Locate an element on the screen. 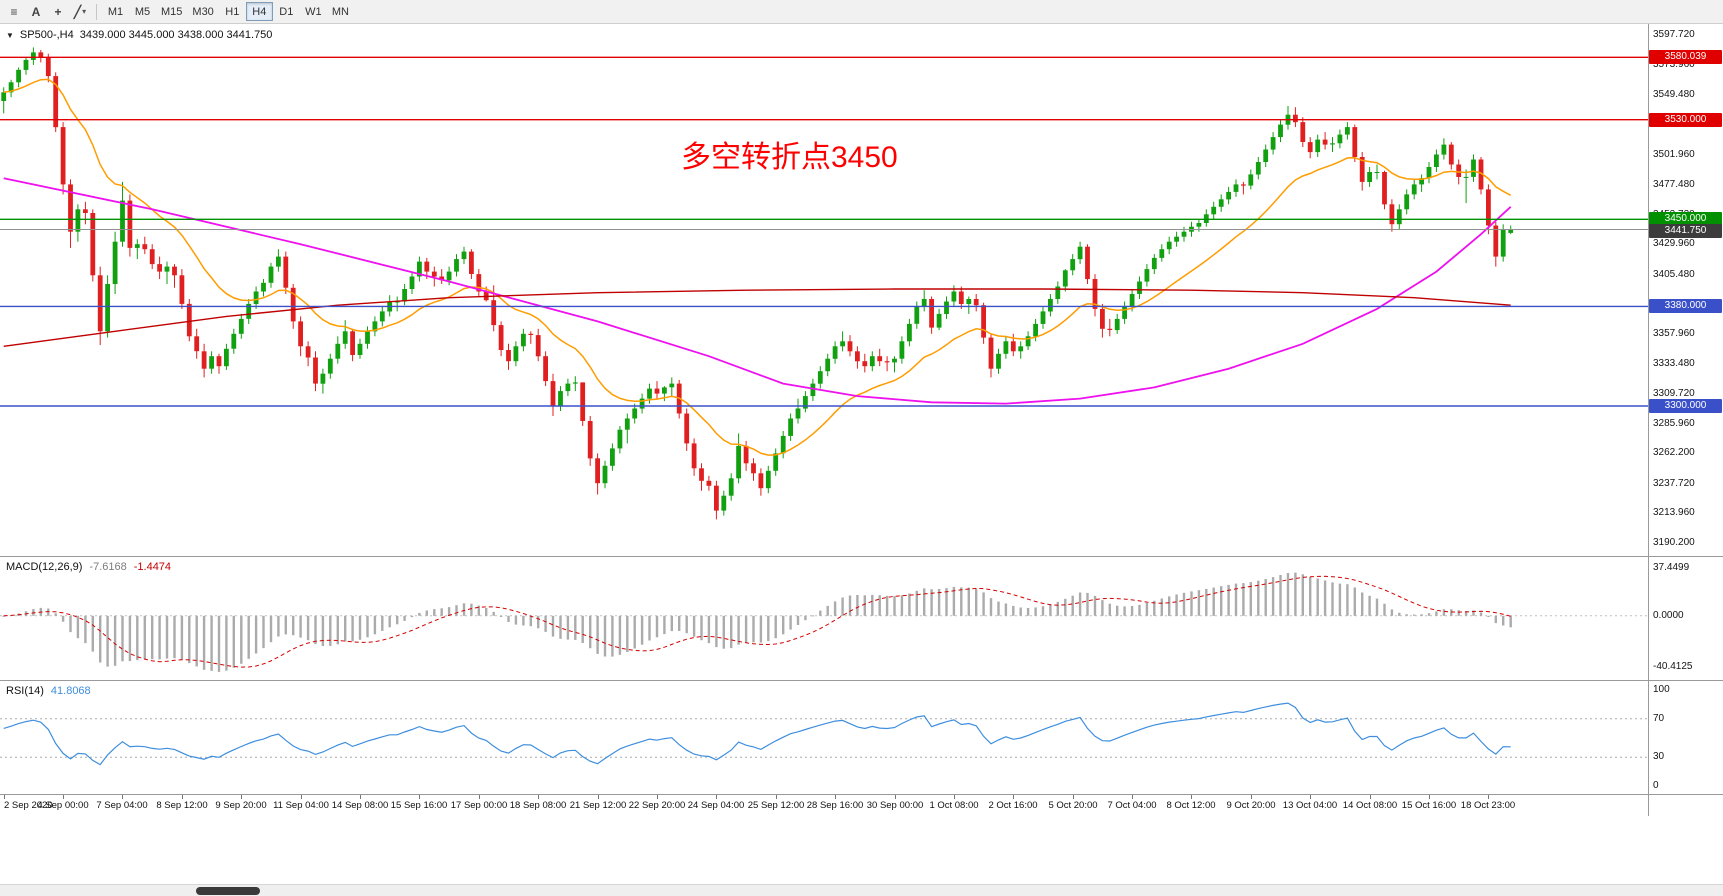 This screenshot has width=1723, height=896. price-tick-label: 3597.720 is located at coordinates (1674, 35).